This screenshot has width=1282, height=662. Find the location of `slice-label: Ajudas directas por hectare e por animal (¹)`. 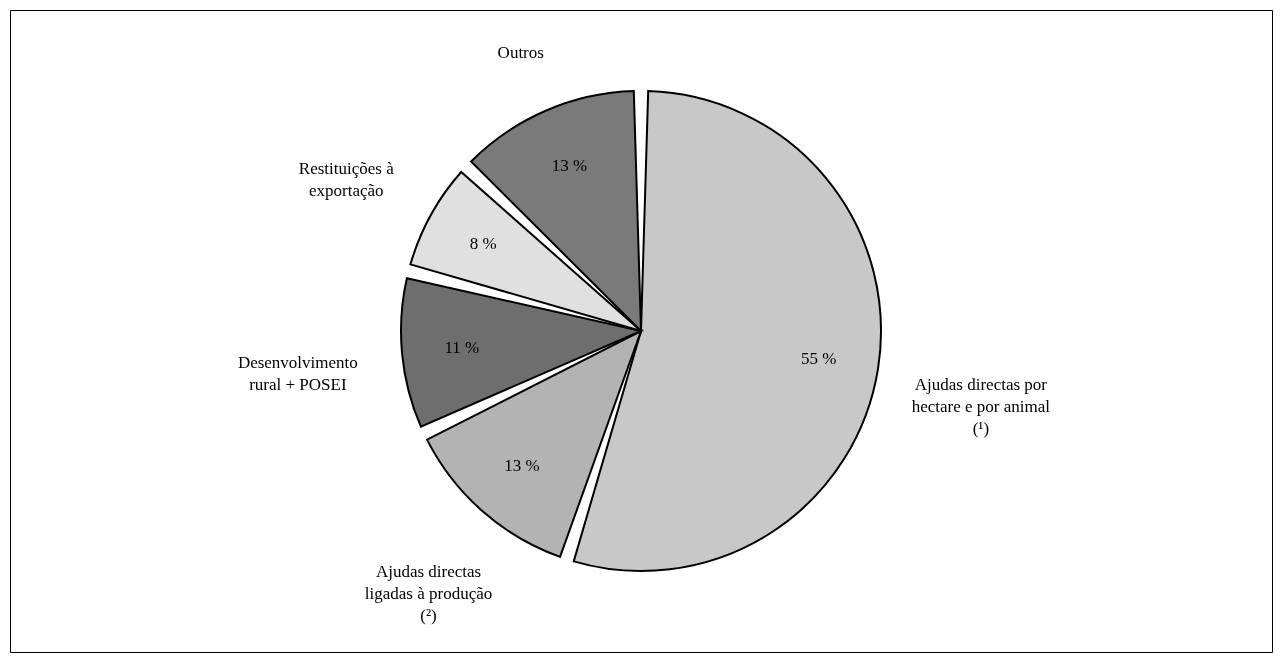

slice-label: Ajudas directas por hectare e por animal (¹) is located at coordinates (981, 406).